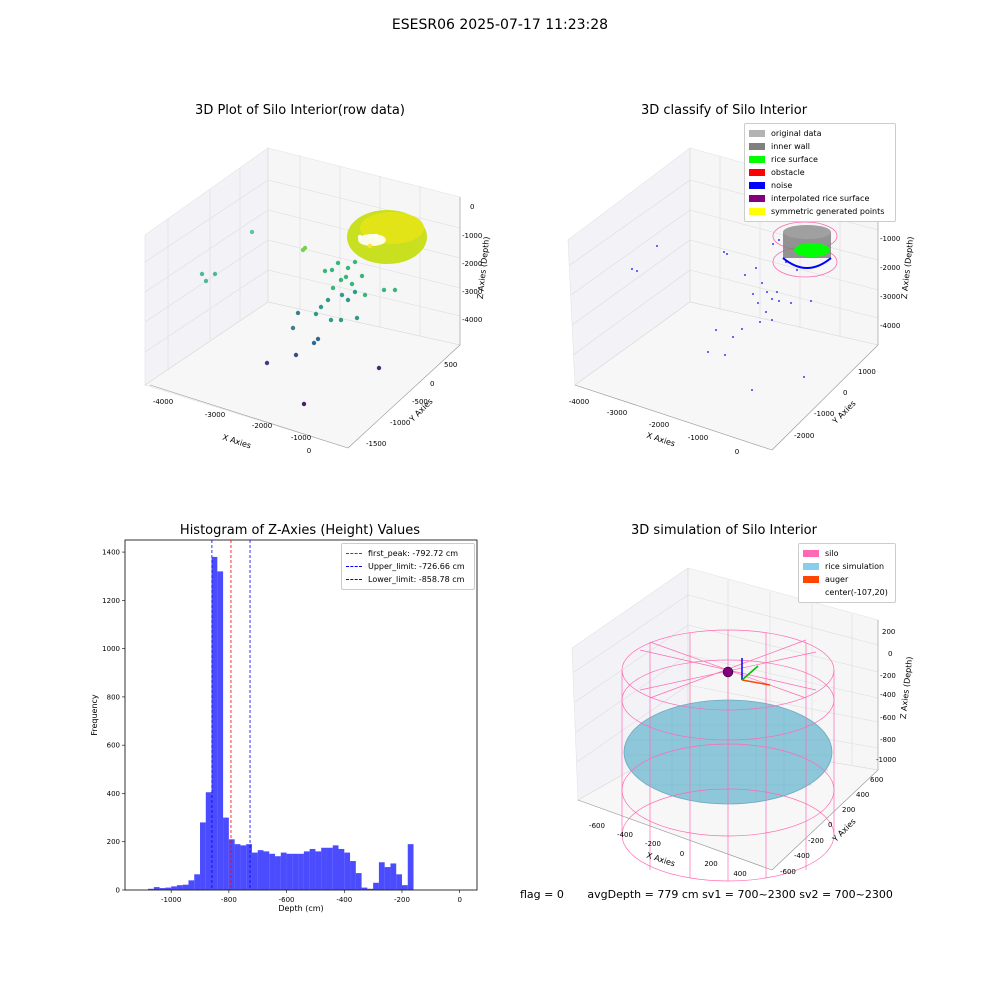 Image resolution: width=1000 pixels, height=1000 pixels. Describe the element at coordinates (832, 553) in the screenshot. I see `legend-label: silo` at that location.